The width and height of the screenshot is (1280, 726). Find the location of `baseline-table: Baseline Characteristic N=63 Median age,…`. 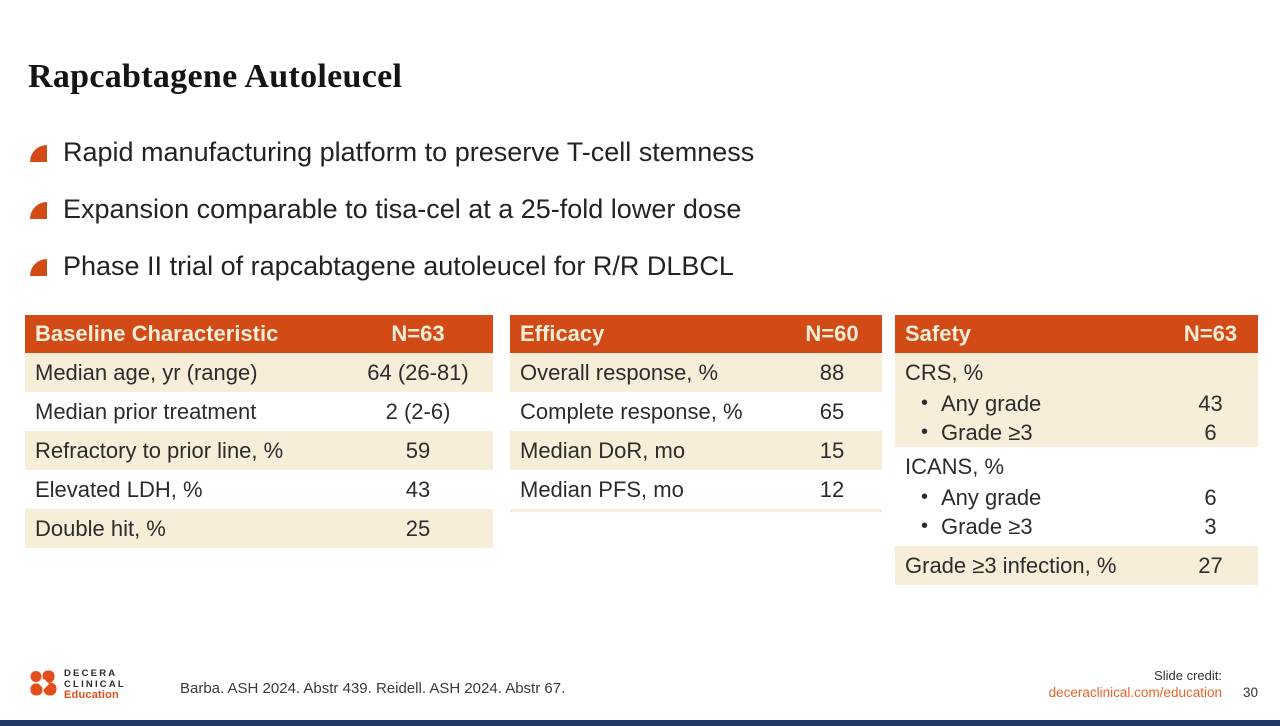

baseline-table: Baseline Characteristic N=63 Median age,… is located at coordinates (259, 431).